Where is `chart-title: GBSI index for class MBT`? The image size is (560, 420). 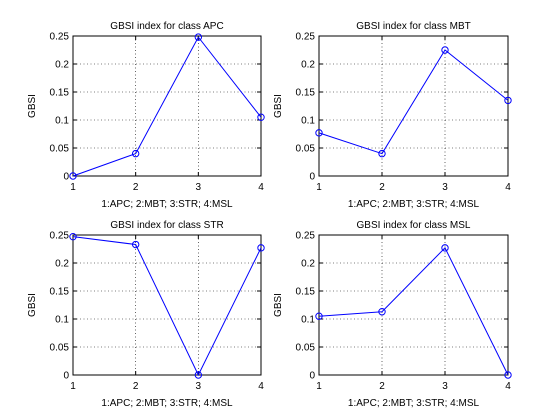
chart-title: GBSI index for class MBT is located at coordinates (413, 26).